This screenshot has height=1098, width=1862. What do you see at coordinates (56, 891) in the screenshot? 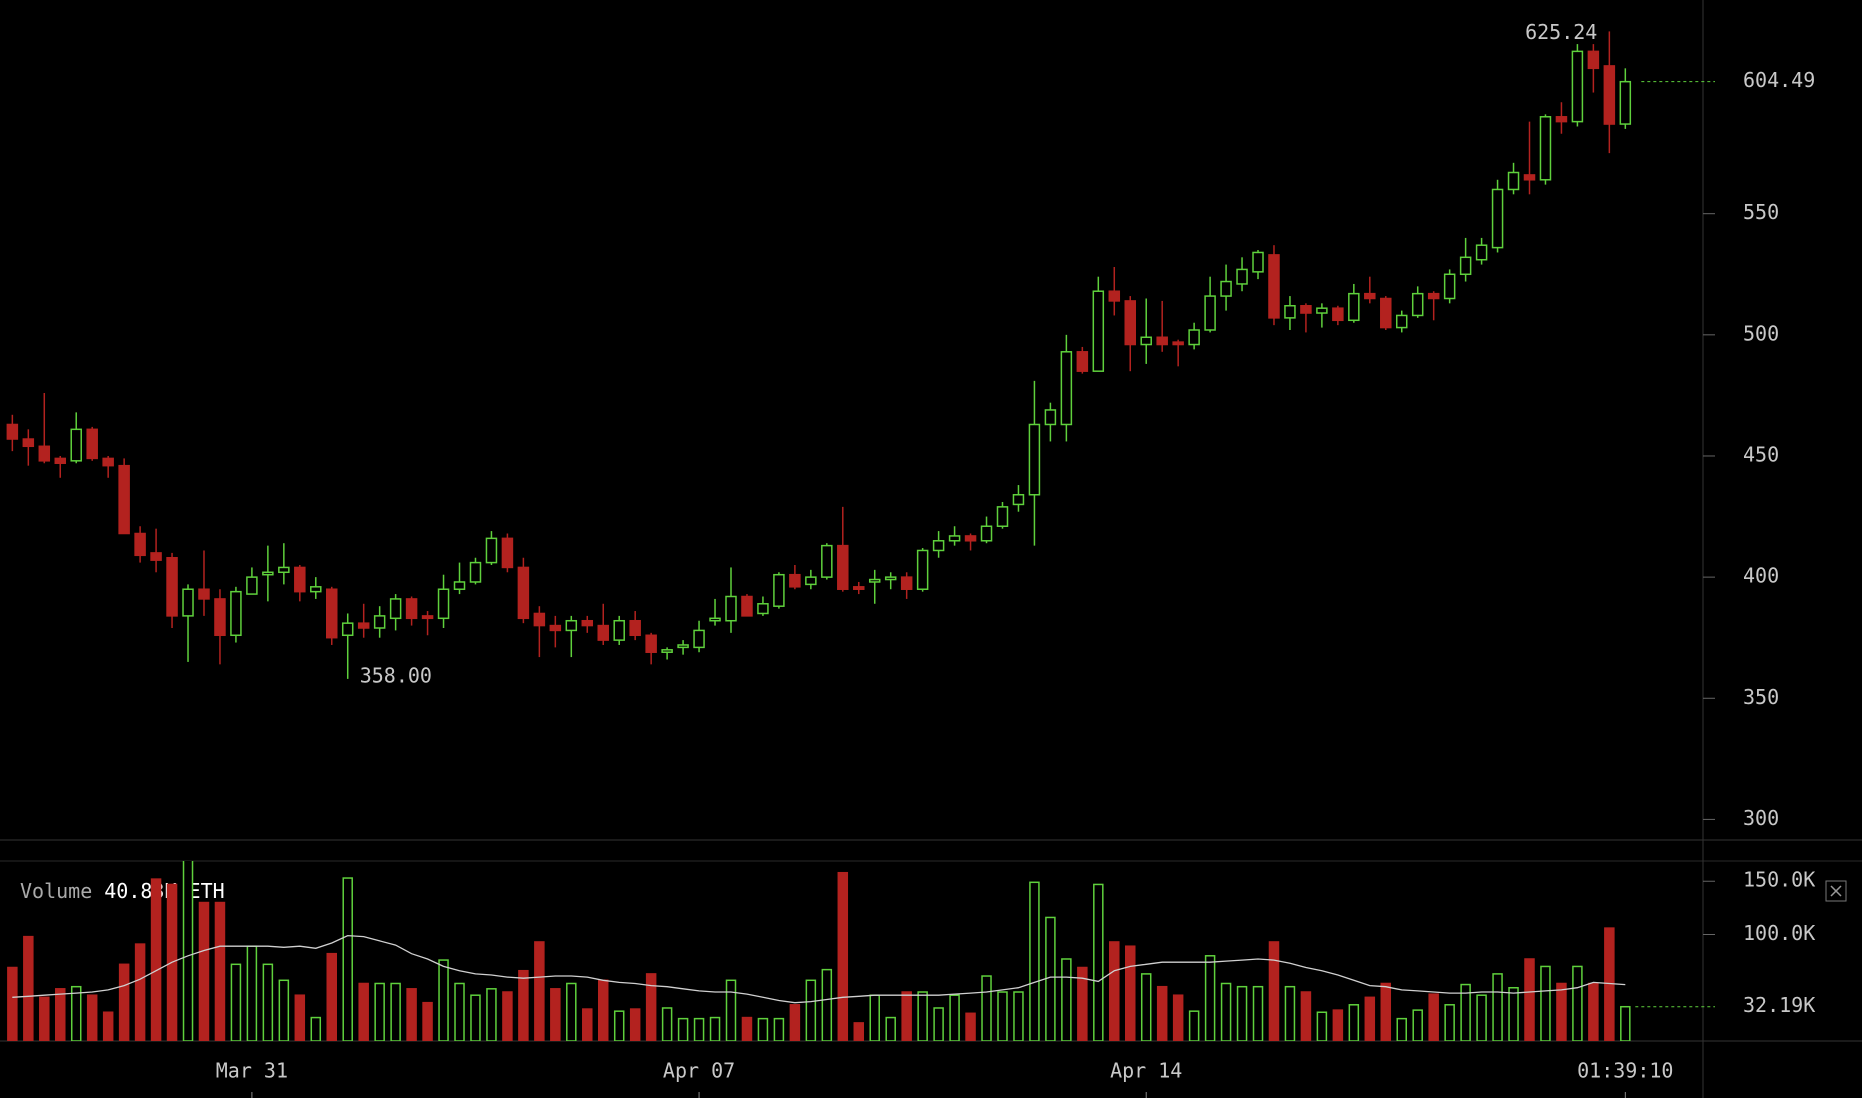
I see `volume-title: Volume` at bounding box center [56, 891].